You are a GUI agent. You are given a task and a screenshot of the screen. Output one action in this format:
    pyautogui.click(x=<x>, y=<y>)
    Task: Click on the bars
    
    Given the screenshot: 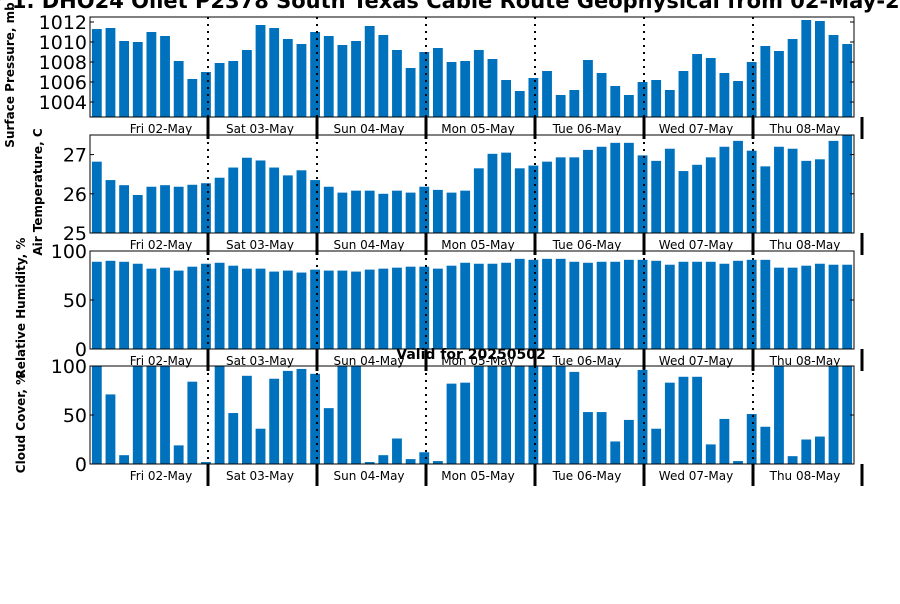 What is the action you would take?
    pyautogui.click(x=472, y=415)
    